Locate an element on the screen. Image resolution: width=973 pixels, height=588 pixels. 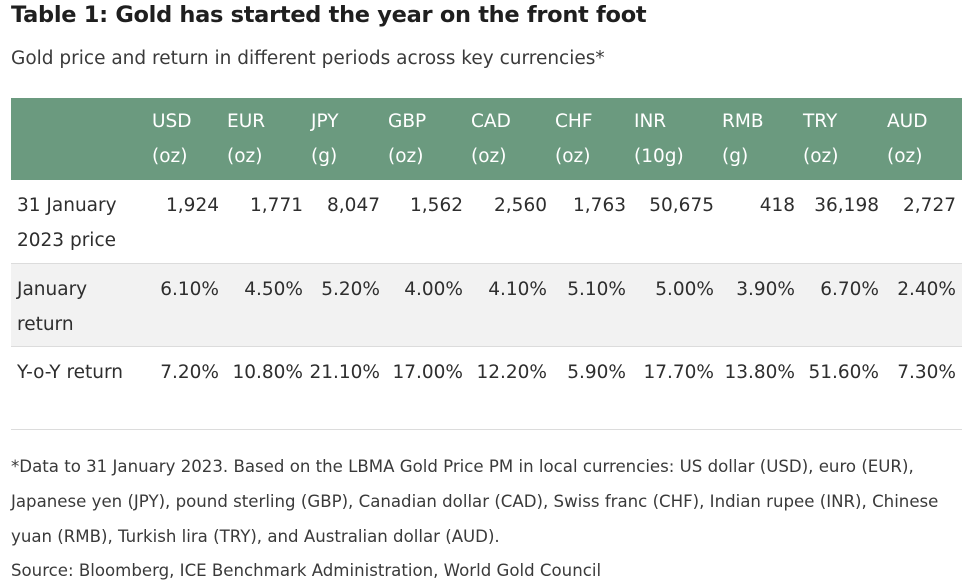
table-cell: 17.00% is located at coordinates (427, 372).